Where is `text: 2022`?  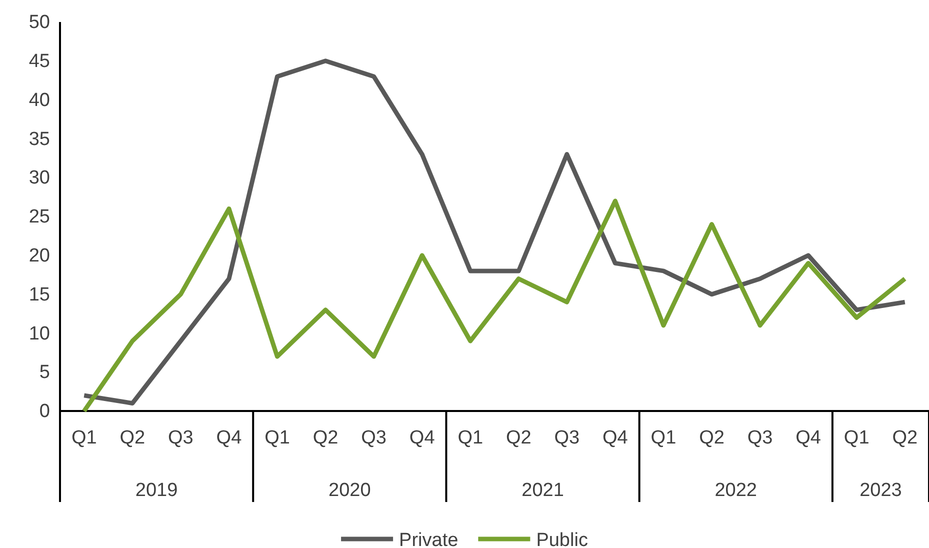
text: 2022 is located at coordinates (736, 490).